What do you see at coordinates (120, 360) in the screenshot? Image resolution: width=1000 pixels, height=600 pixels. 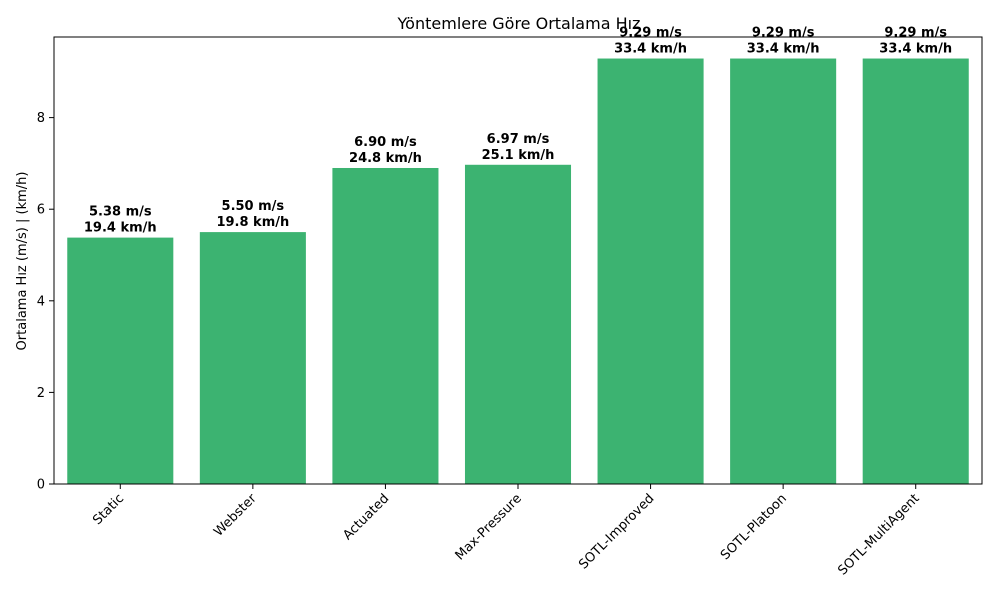 I see `bar-static` at bounding box center [120, 360].